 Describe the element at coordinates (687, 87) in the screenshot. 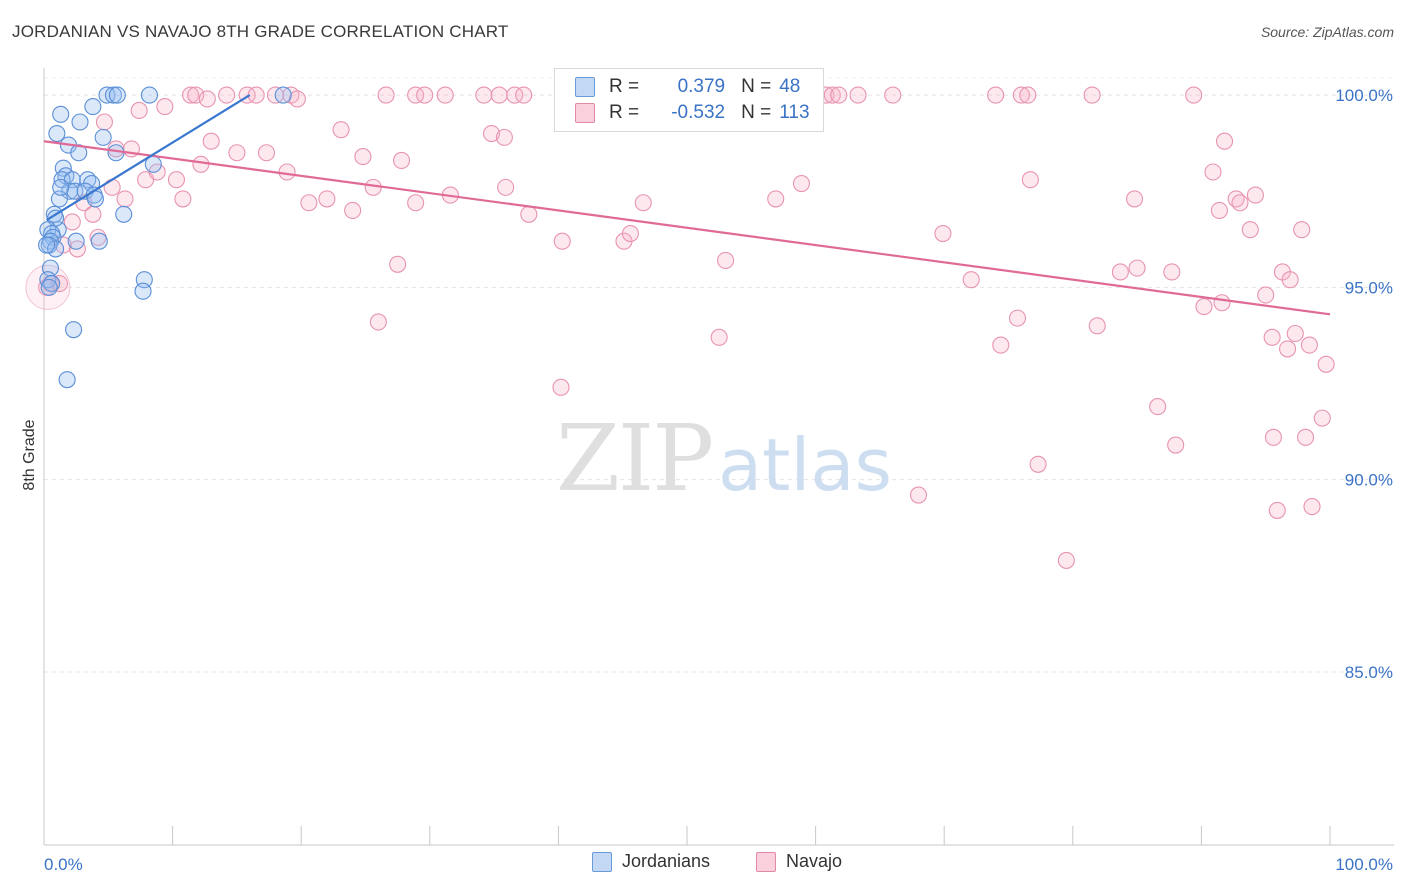

I see `stats-row-jordanians: R = 0.379 N = 48` at that location.